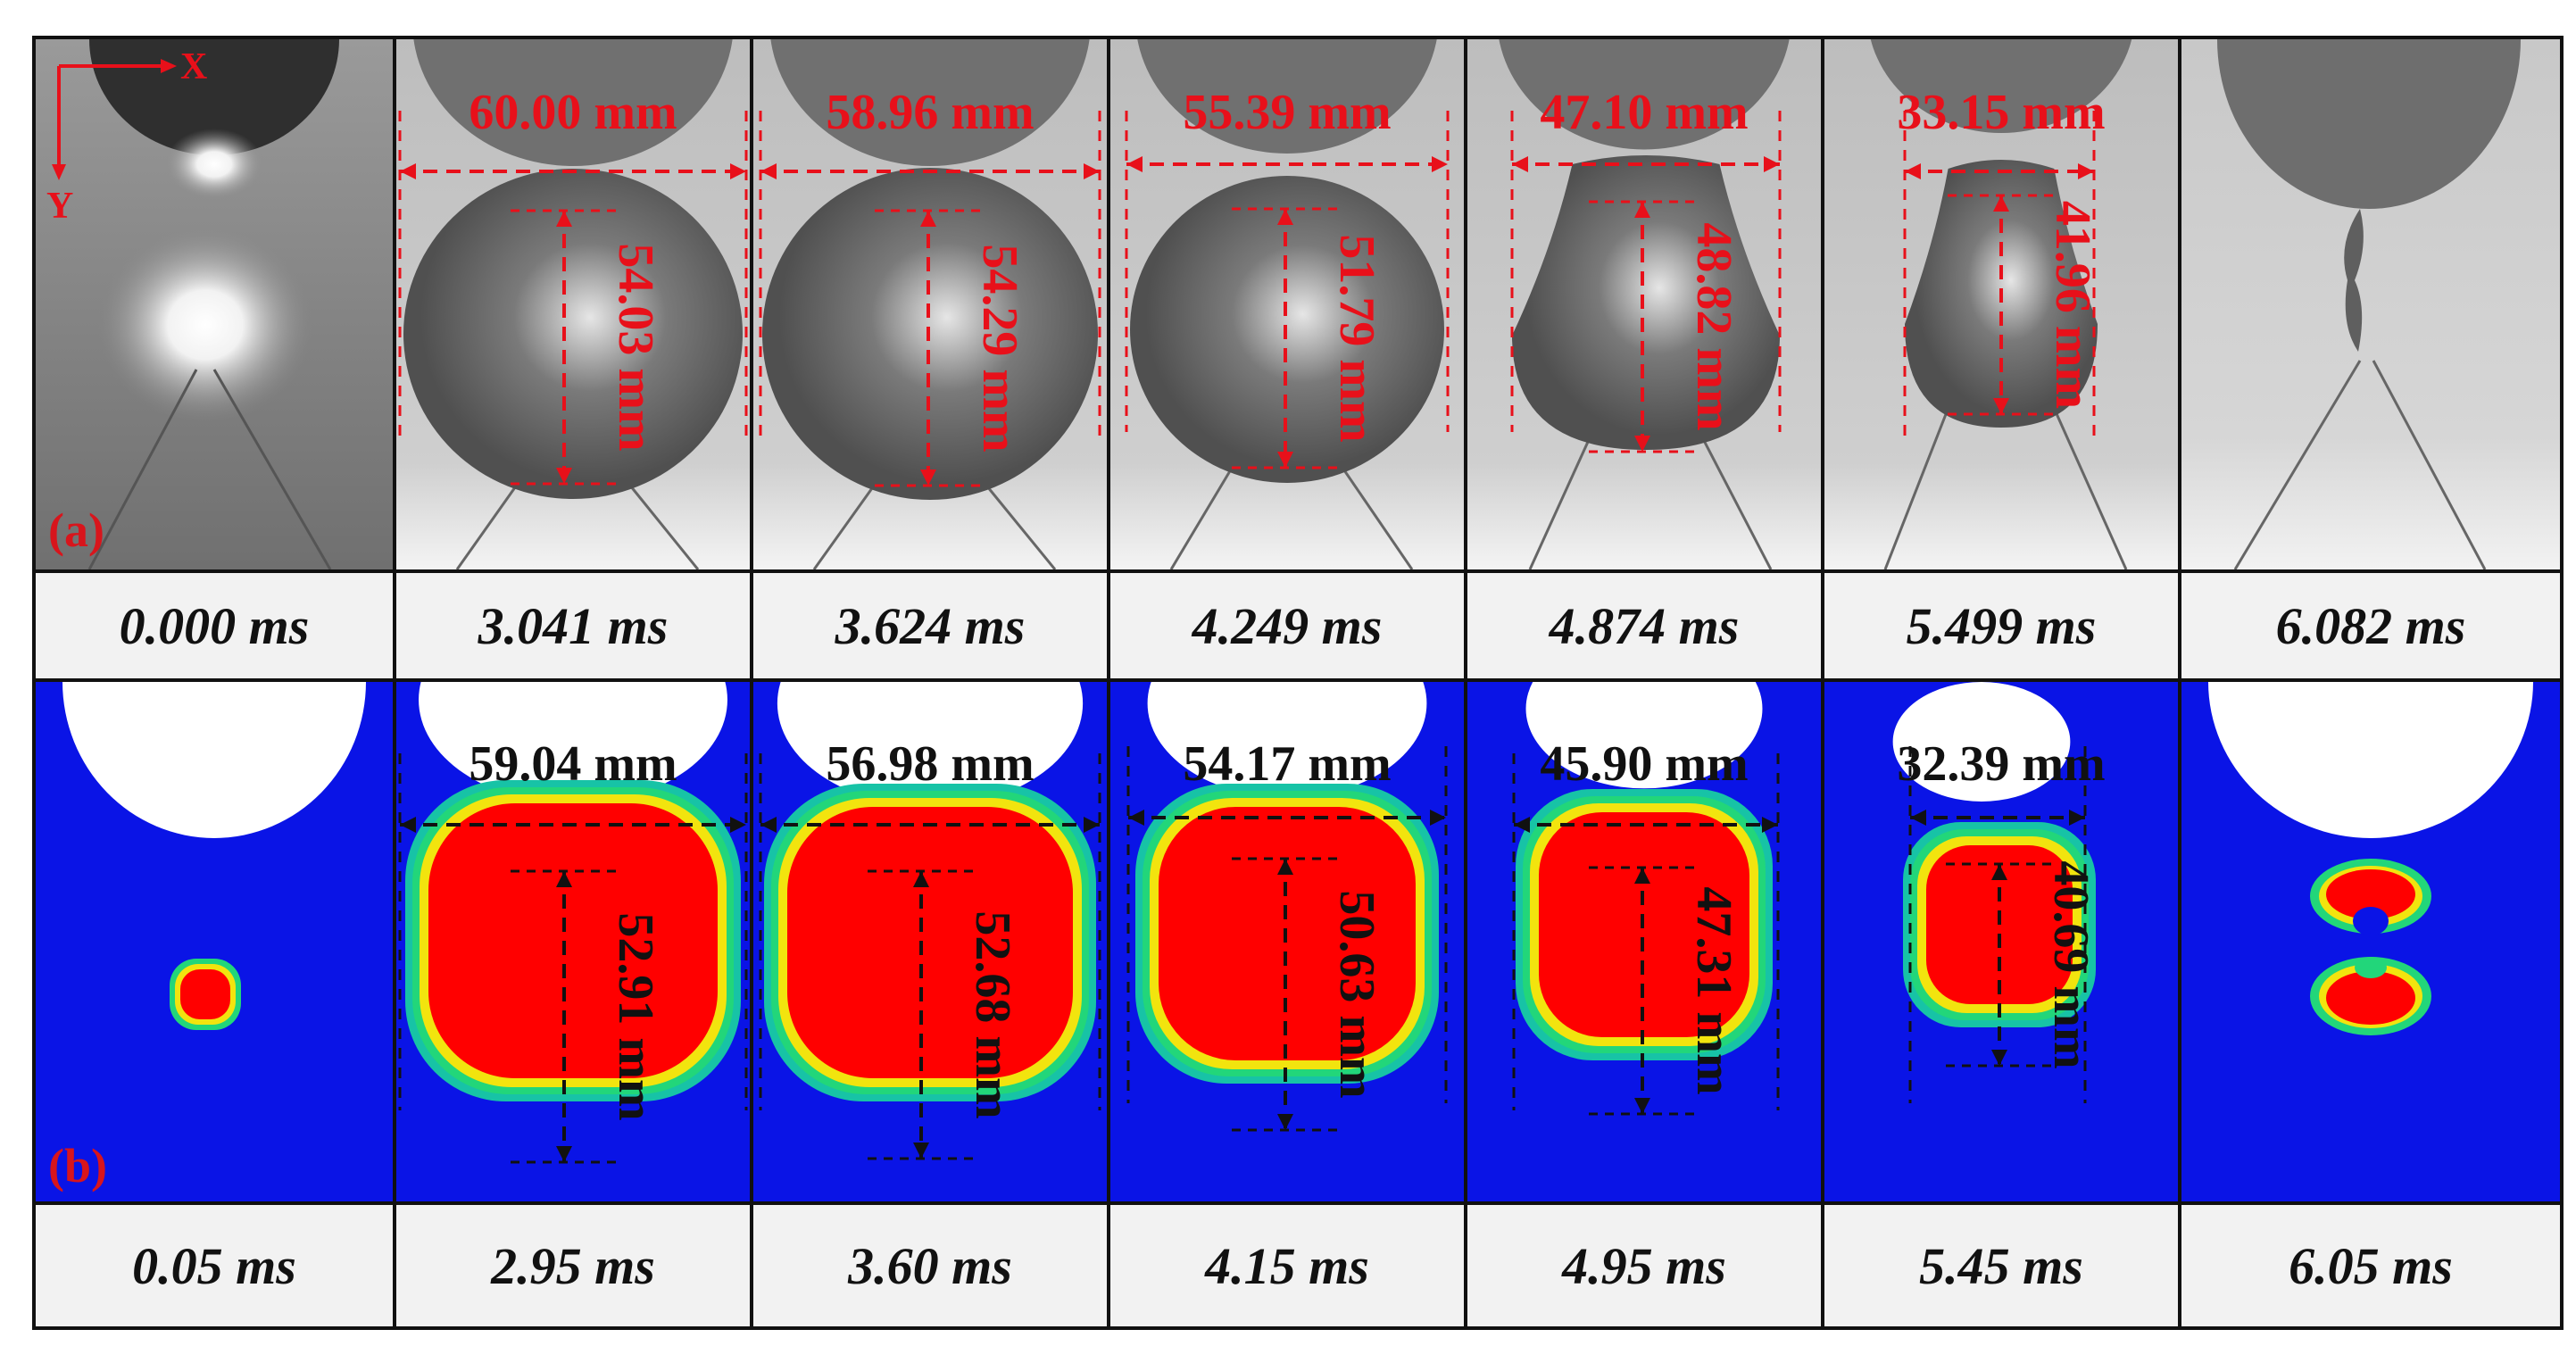  I want to click on width-label: 47.10 mm, so click(1644, 112).